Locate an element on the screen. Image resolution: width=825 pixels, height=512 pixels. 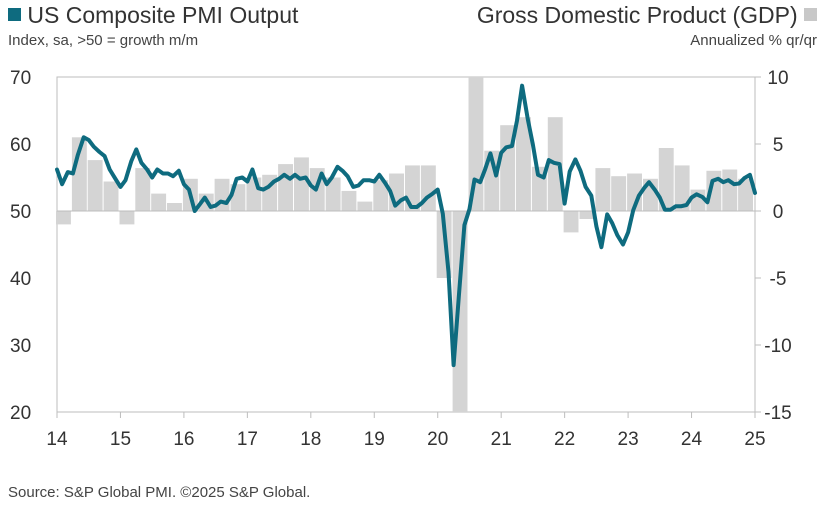
x-tick-label: 21 is located at coordinates (501, 439).